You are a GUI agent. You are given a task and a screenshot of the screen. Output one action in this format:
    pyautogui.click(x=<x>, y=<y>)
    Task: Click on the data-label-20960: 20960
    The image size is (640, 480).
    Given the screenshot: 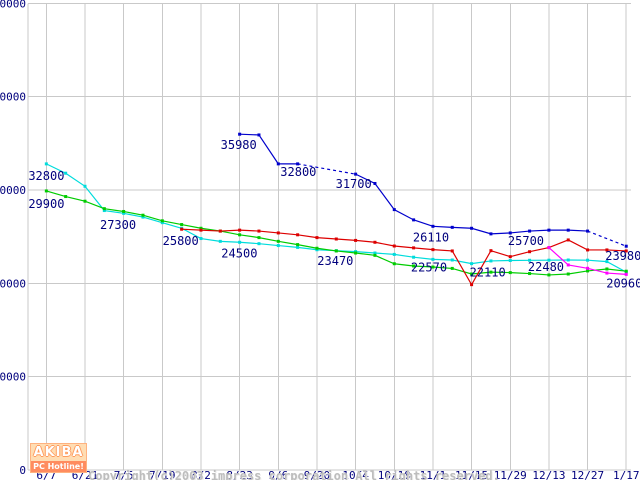 What is the action you would take?
    pyautogui.click(x=623, y=283)
    